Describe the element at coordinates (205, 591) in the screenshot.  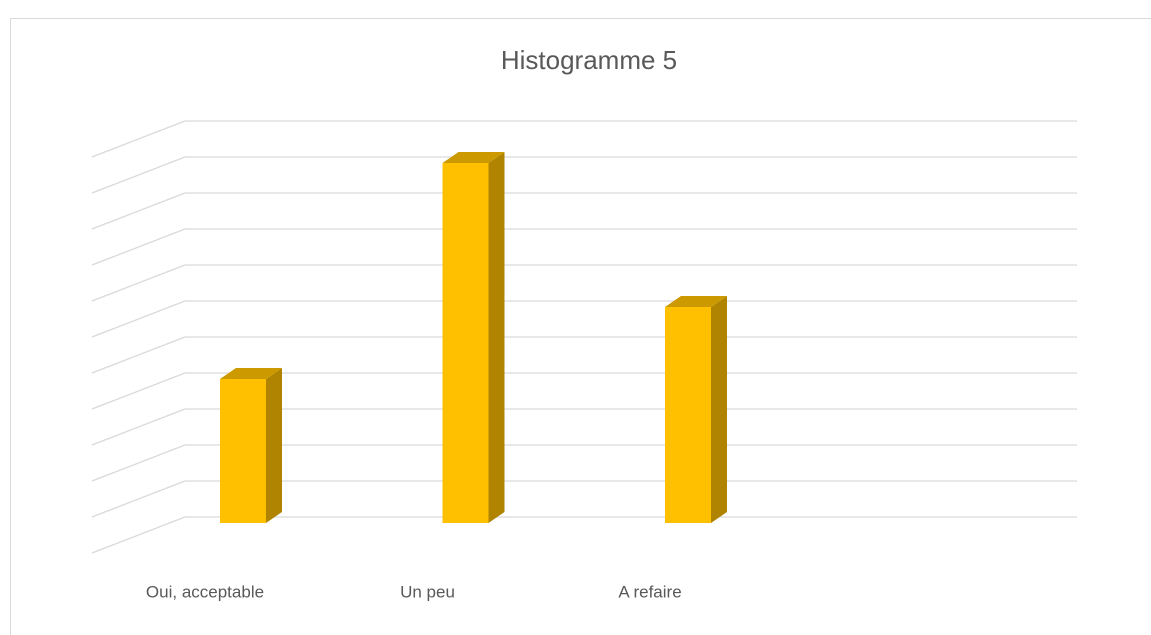
I see `x-tick-label: Oui, acceptable` at that location.